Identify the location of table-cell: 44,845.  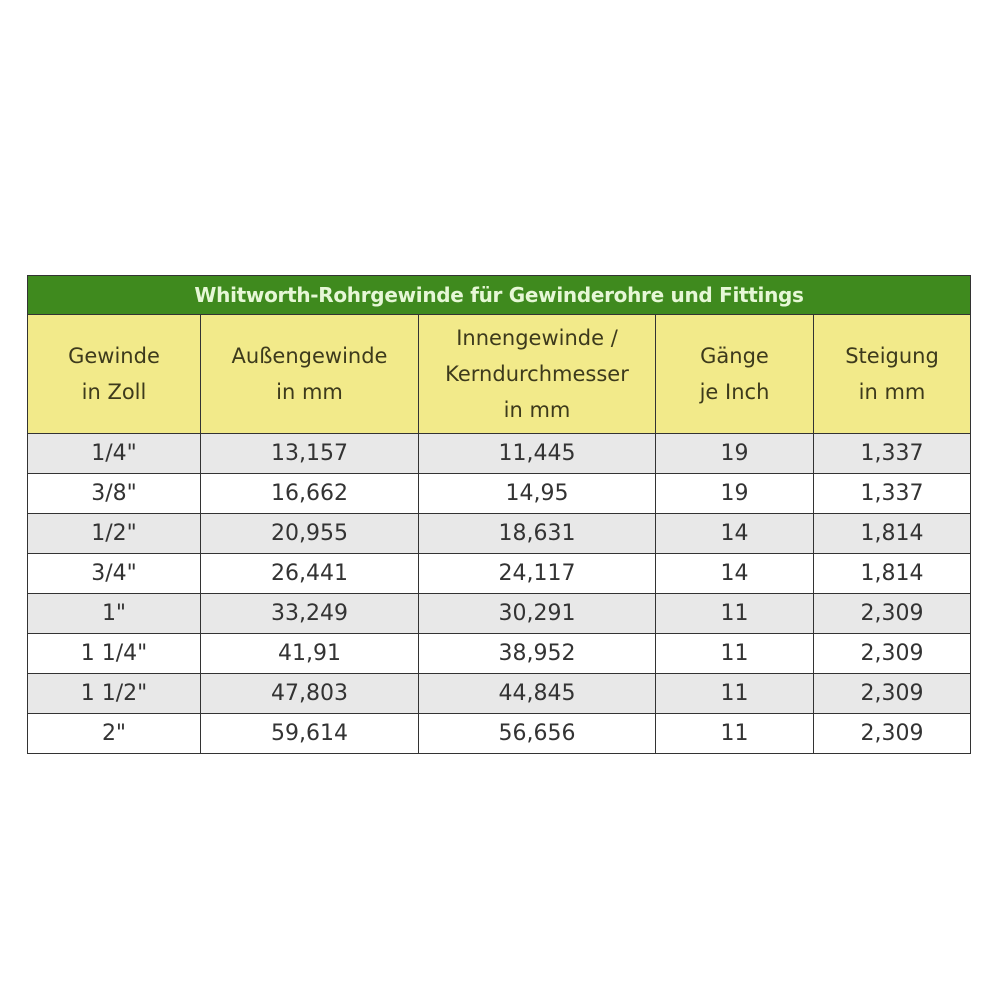
(537, 693).